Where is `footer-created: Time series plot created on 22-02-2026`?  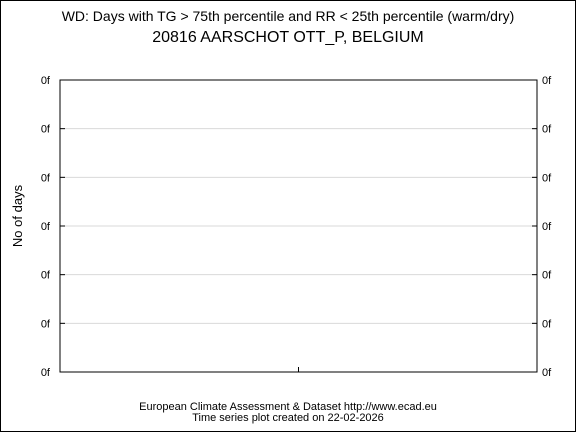 footer-created: Time series plot created on 22-02-2026 is located at coordinates (288, 418).